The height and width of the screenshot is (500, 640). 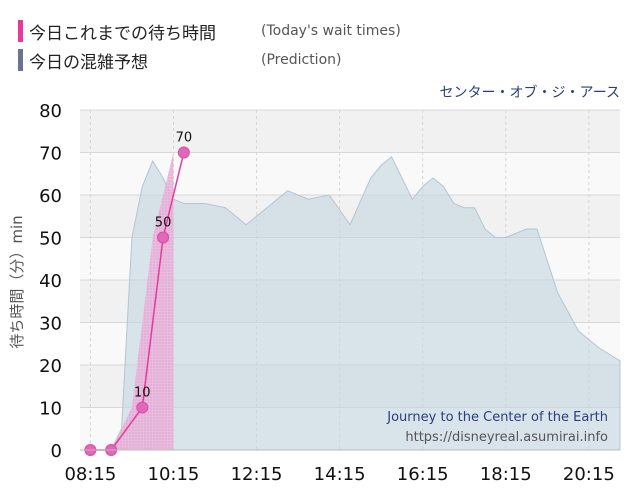 I want to click on x-tick-label: 18:15, so click(x=506, y=474).